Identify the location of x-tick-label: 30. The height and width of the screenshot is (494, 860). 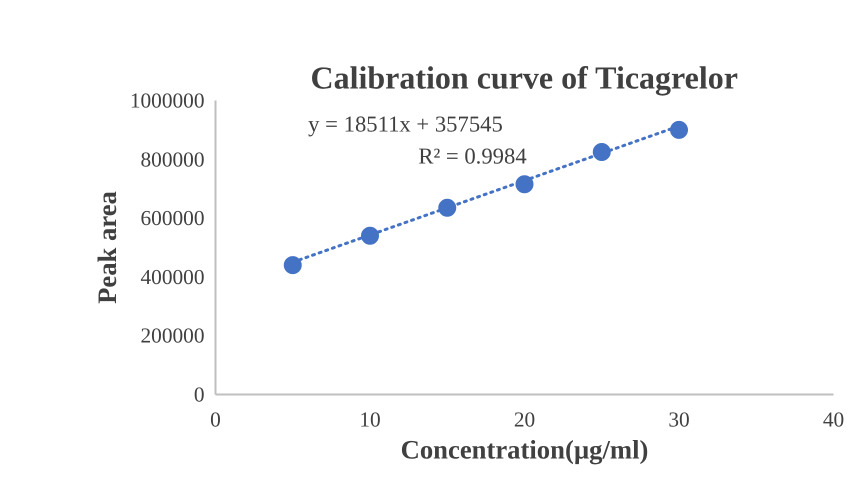
(679, 420).